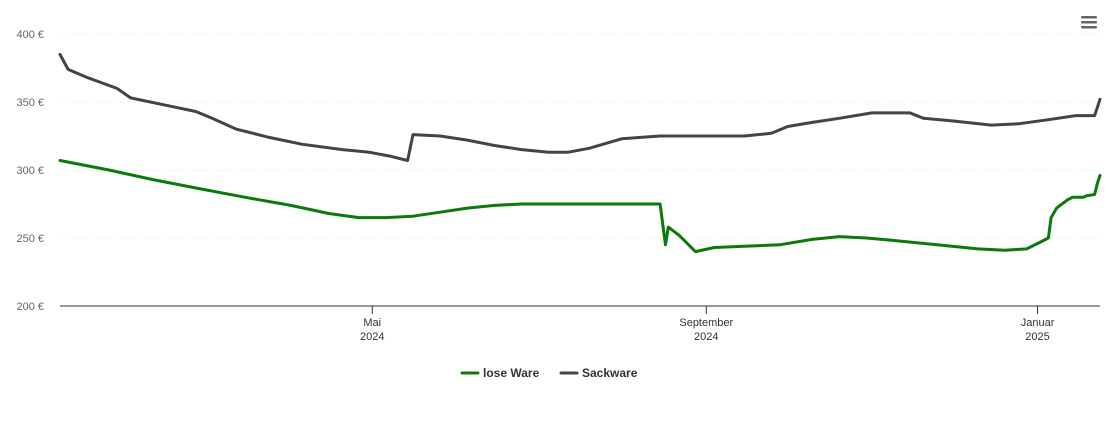  Describe the element at coordinates (30, 239) in the screenshot. I see `y-tick-label: 250 €` at that location.